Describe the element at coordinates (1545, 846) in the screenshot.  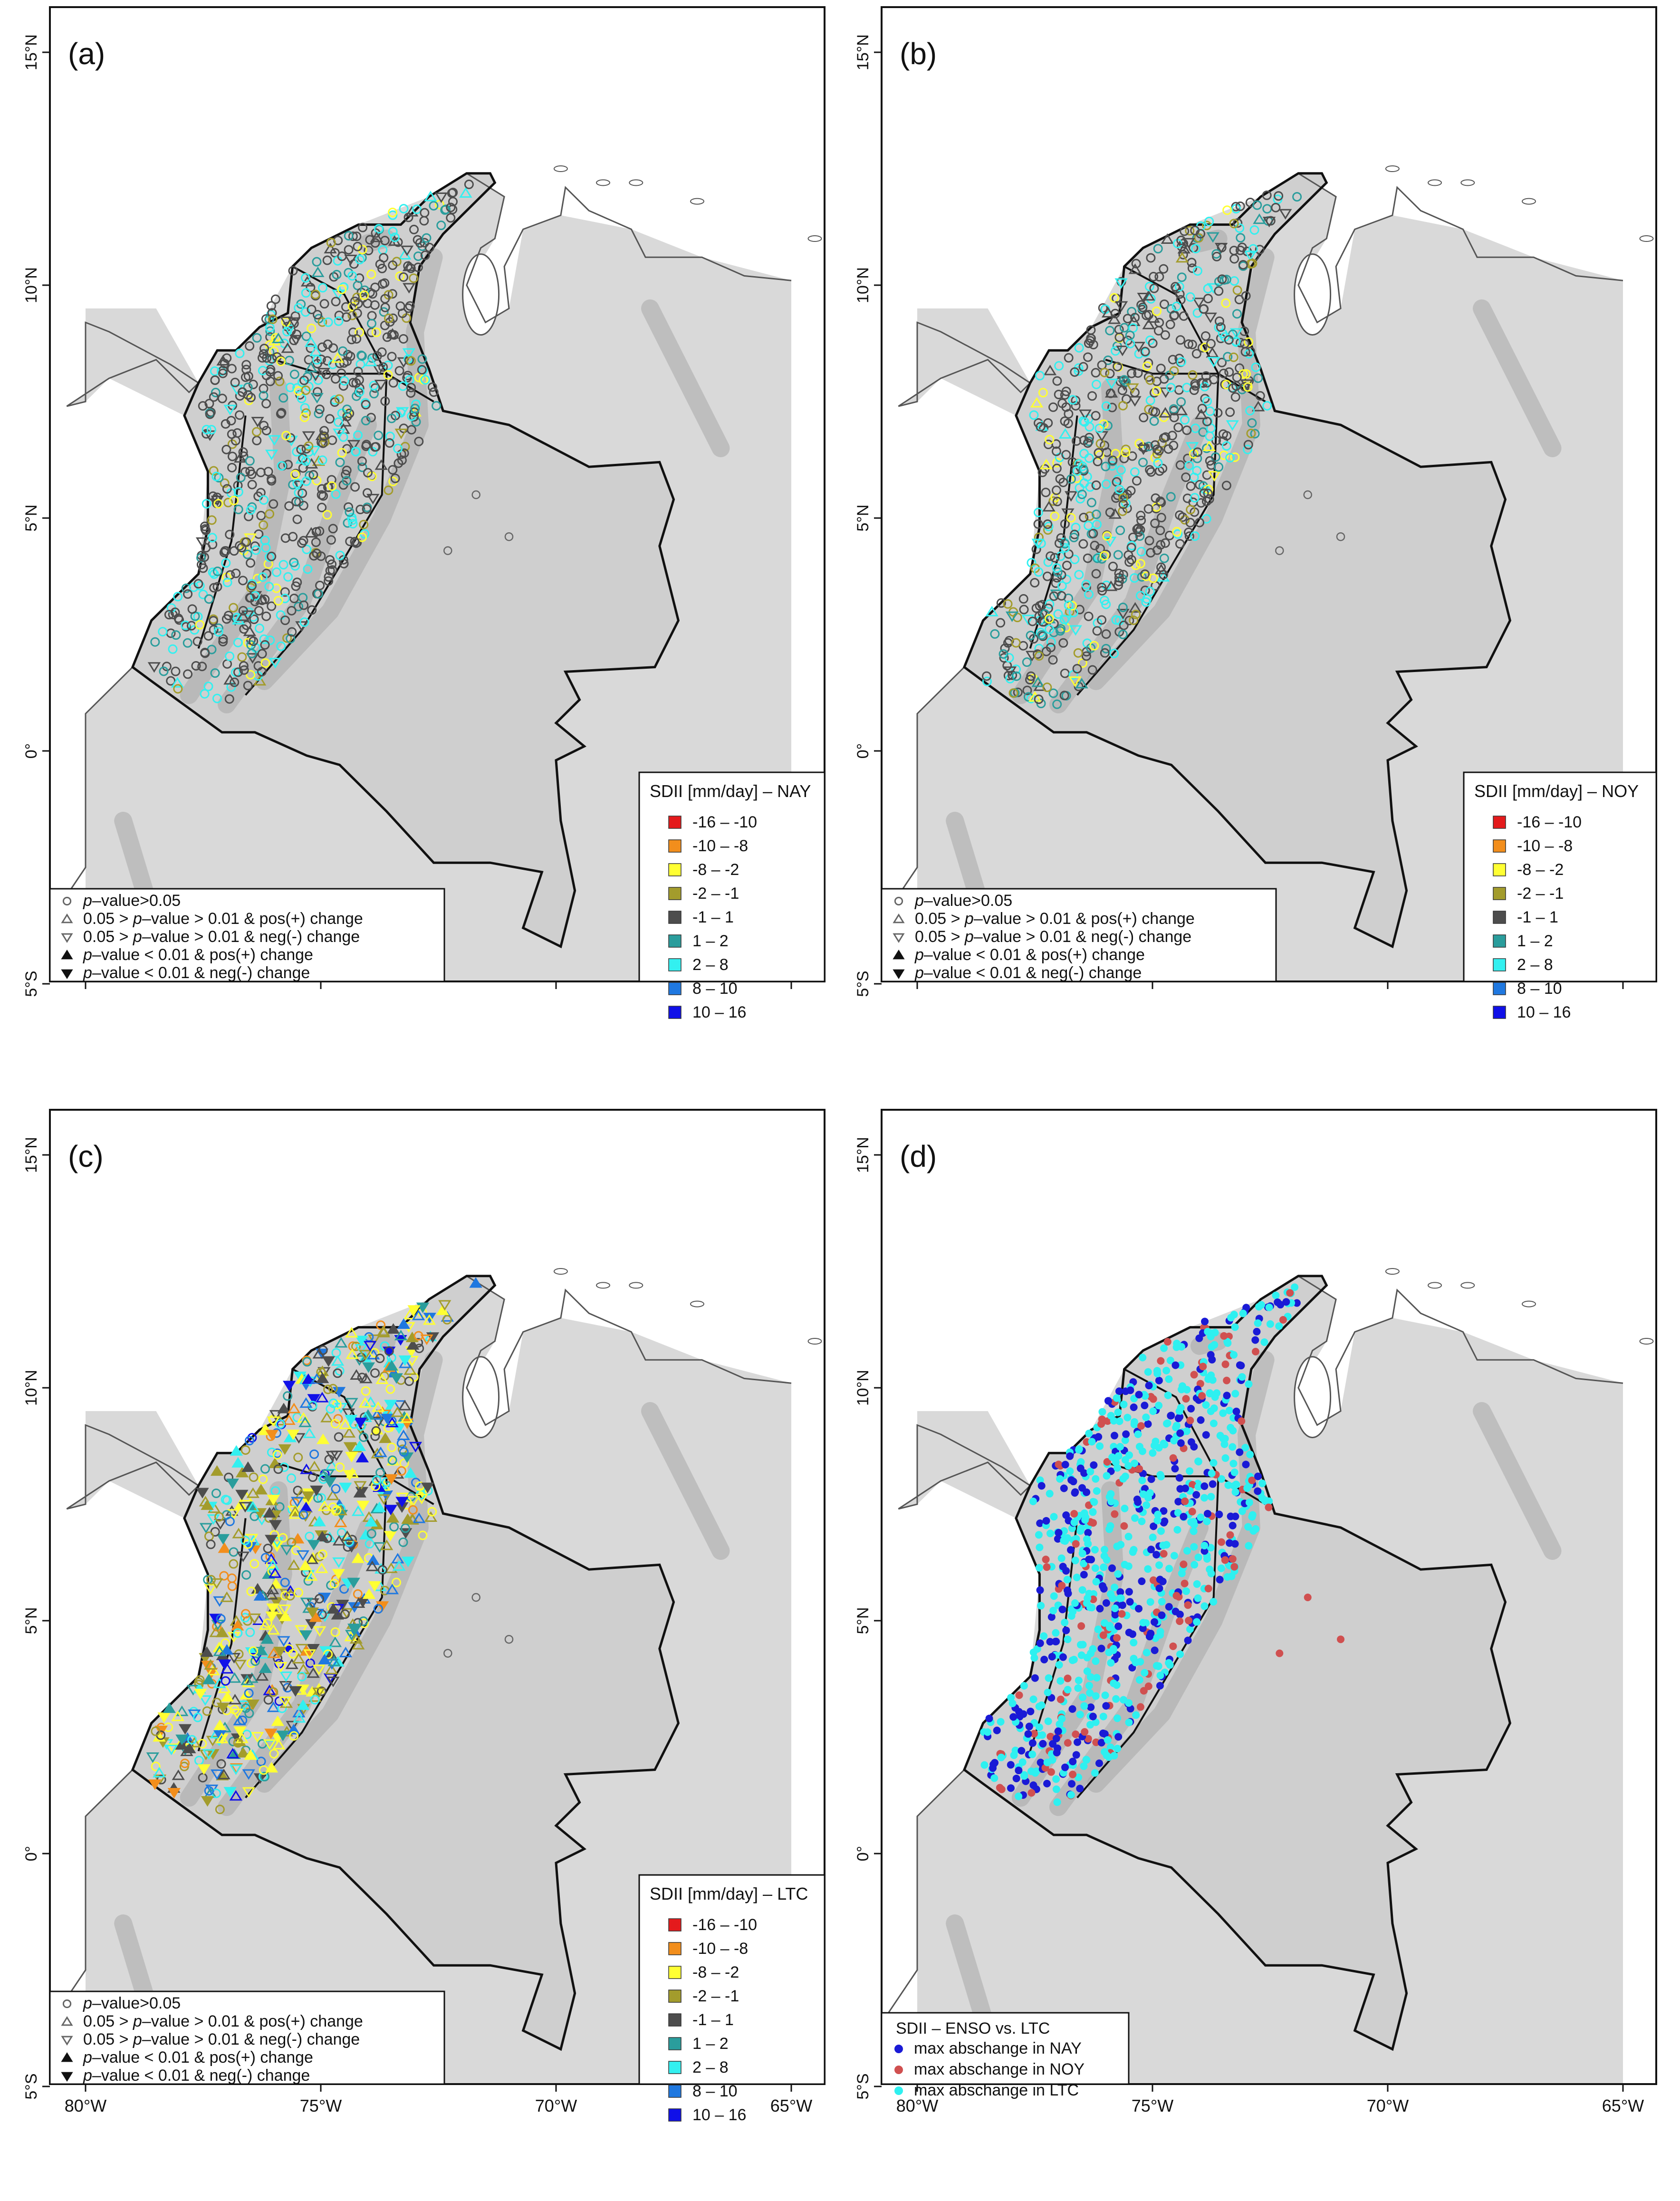
I see `legend-class-label: -10 – -8` at that location.